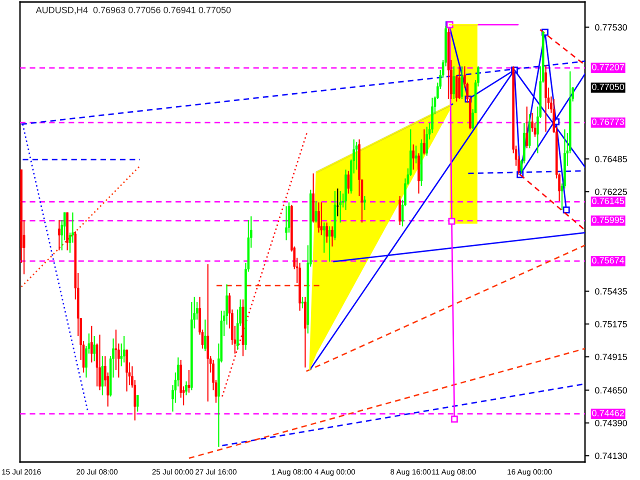 The width and height of the screenshot is (640, 480). Describe the element at coordinates (611, 192) in the screenshot. I see `y-tick-label: 0.76225` at that location.